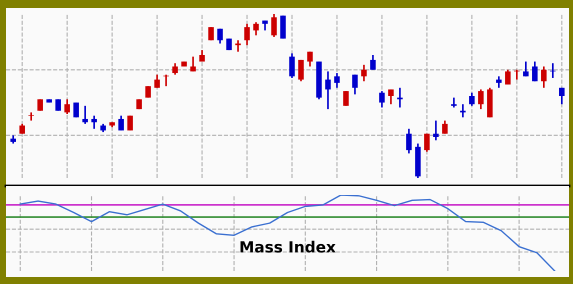  What do you see at coordinates (288, 246) in the screenshot?
I see `annotation: Mass Index` at bounding box center [288, 246].